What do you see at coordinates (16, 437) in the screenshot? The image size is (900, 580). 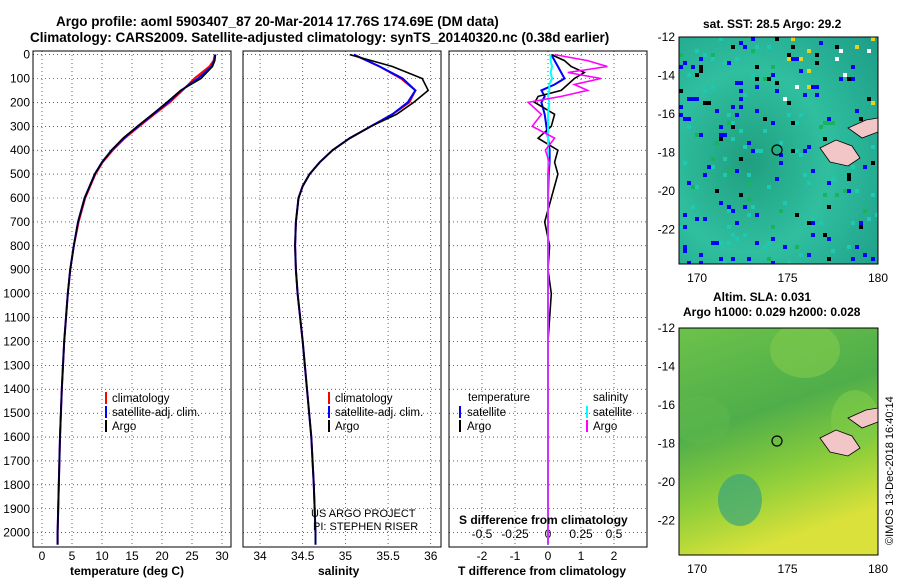 I see `depth-tick-label: 1600` at bounding box center [16, 437].